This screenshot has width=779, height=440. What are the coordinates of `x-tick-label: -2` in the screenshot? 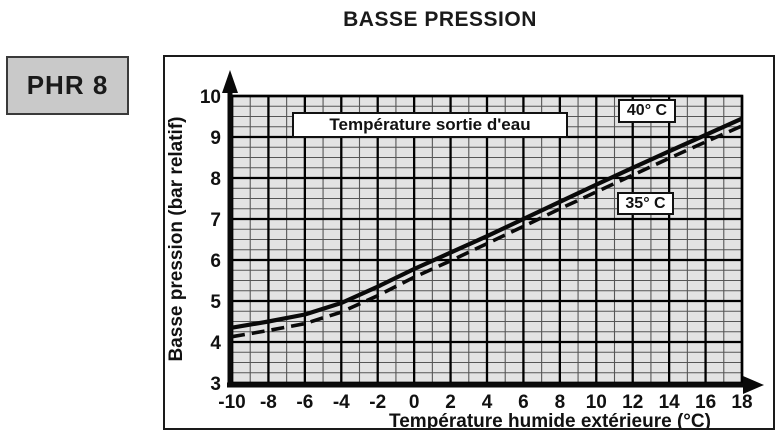 It's located at (377, 402).